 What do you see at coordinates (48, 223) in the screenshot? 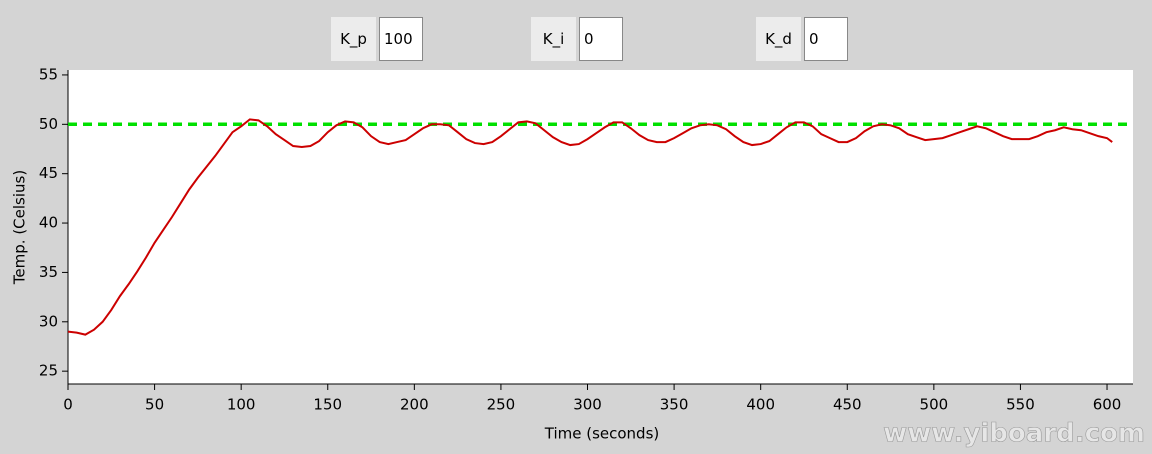
I see `y-tick-label: 40` at bounding box center [48, 223].